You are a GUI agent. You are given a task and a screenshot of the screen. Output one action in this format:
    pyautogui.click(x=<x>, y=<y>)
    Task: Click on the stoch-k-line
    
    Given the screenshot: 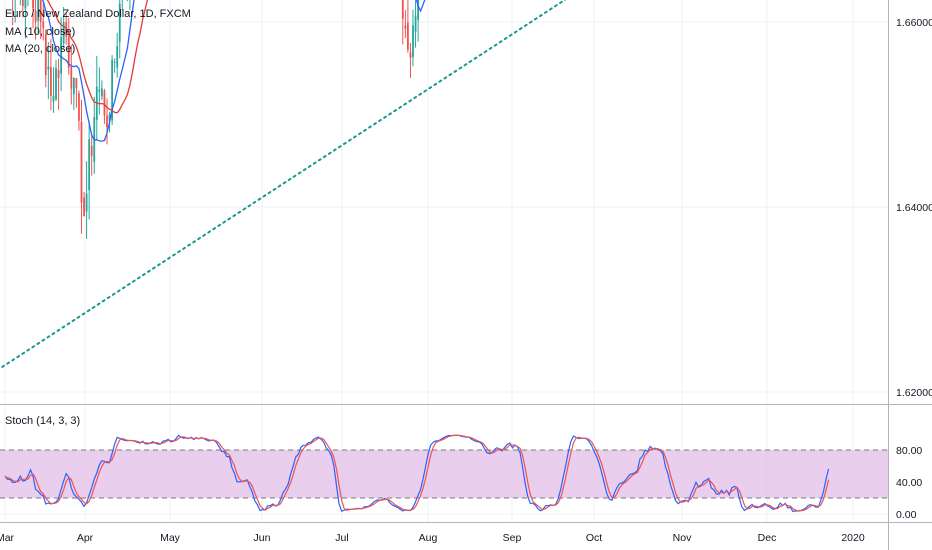 What is the action you would take?
    pyautogui.click(x=417, y=473)
    